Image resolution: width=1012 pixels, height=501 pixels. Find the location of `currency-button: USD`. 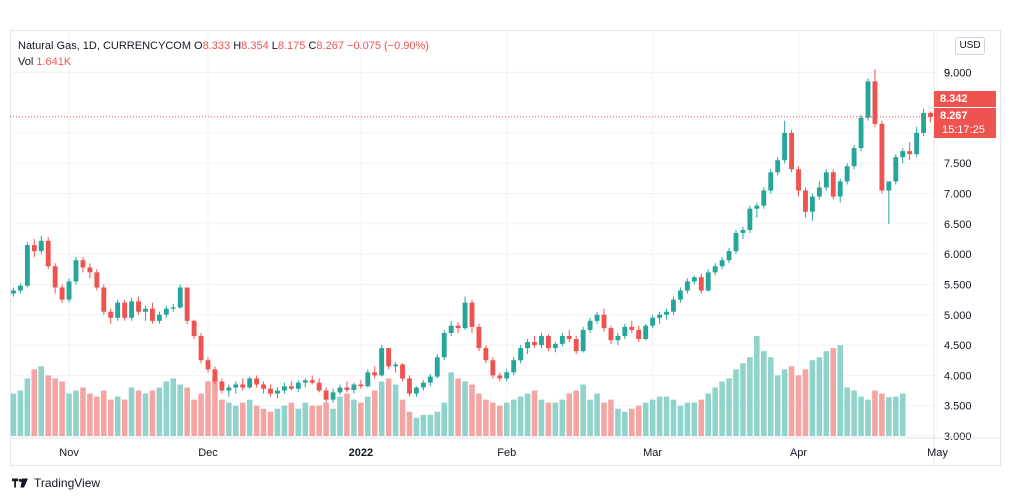

currency-button: USD is located at coordinates (970, 46).